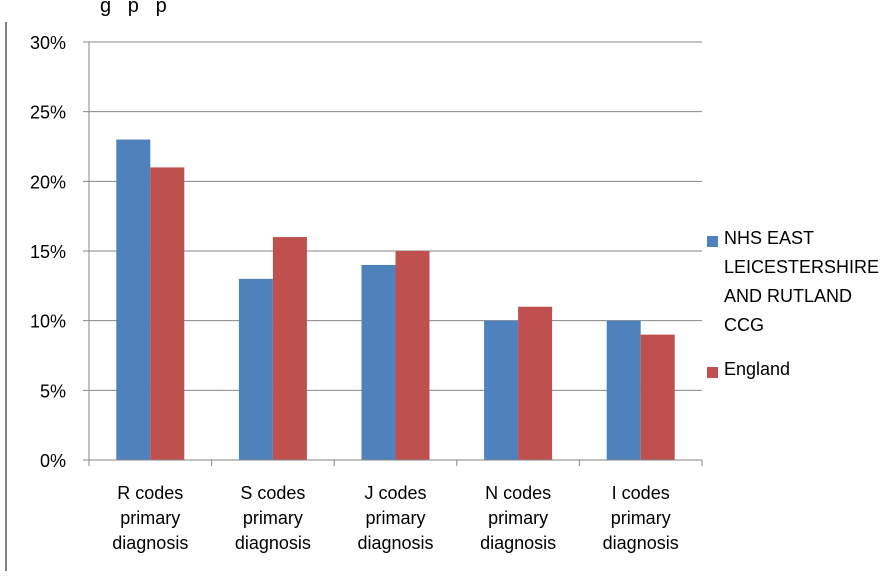 Image resolution: width=894 pixels, height=576 pixels. I want to click on y-tick-label: 15%, so click(48, 252).